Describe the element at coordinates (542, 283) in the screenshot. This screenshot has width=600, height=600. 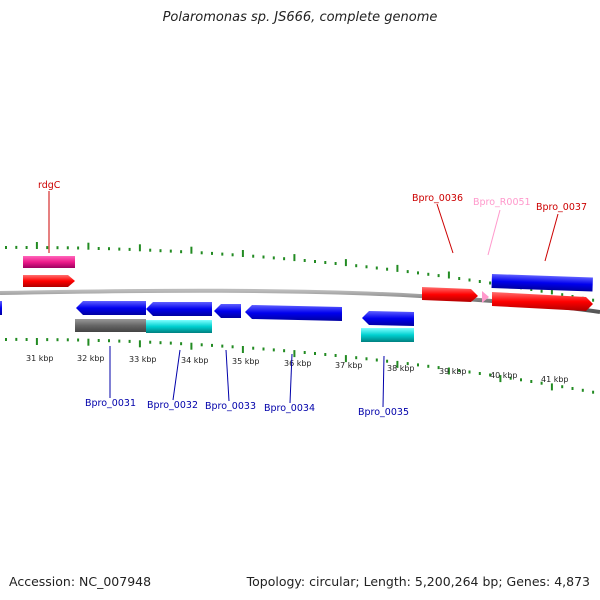
I see `bpro-0037-cds` at that location.